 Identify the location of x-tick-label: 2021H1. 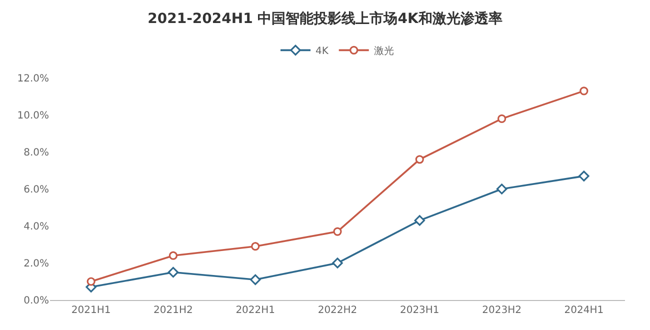
(91, 310).